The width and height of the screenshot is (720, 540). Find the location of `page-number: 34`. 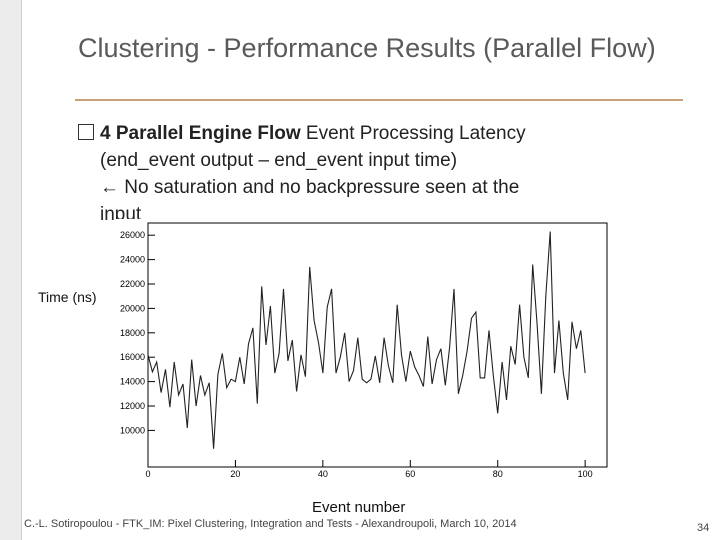

page-number: 34 is located at coordinates (703, 528).